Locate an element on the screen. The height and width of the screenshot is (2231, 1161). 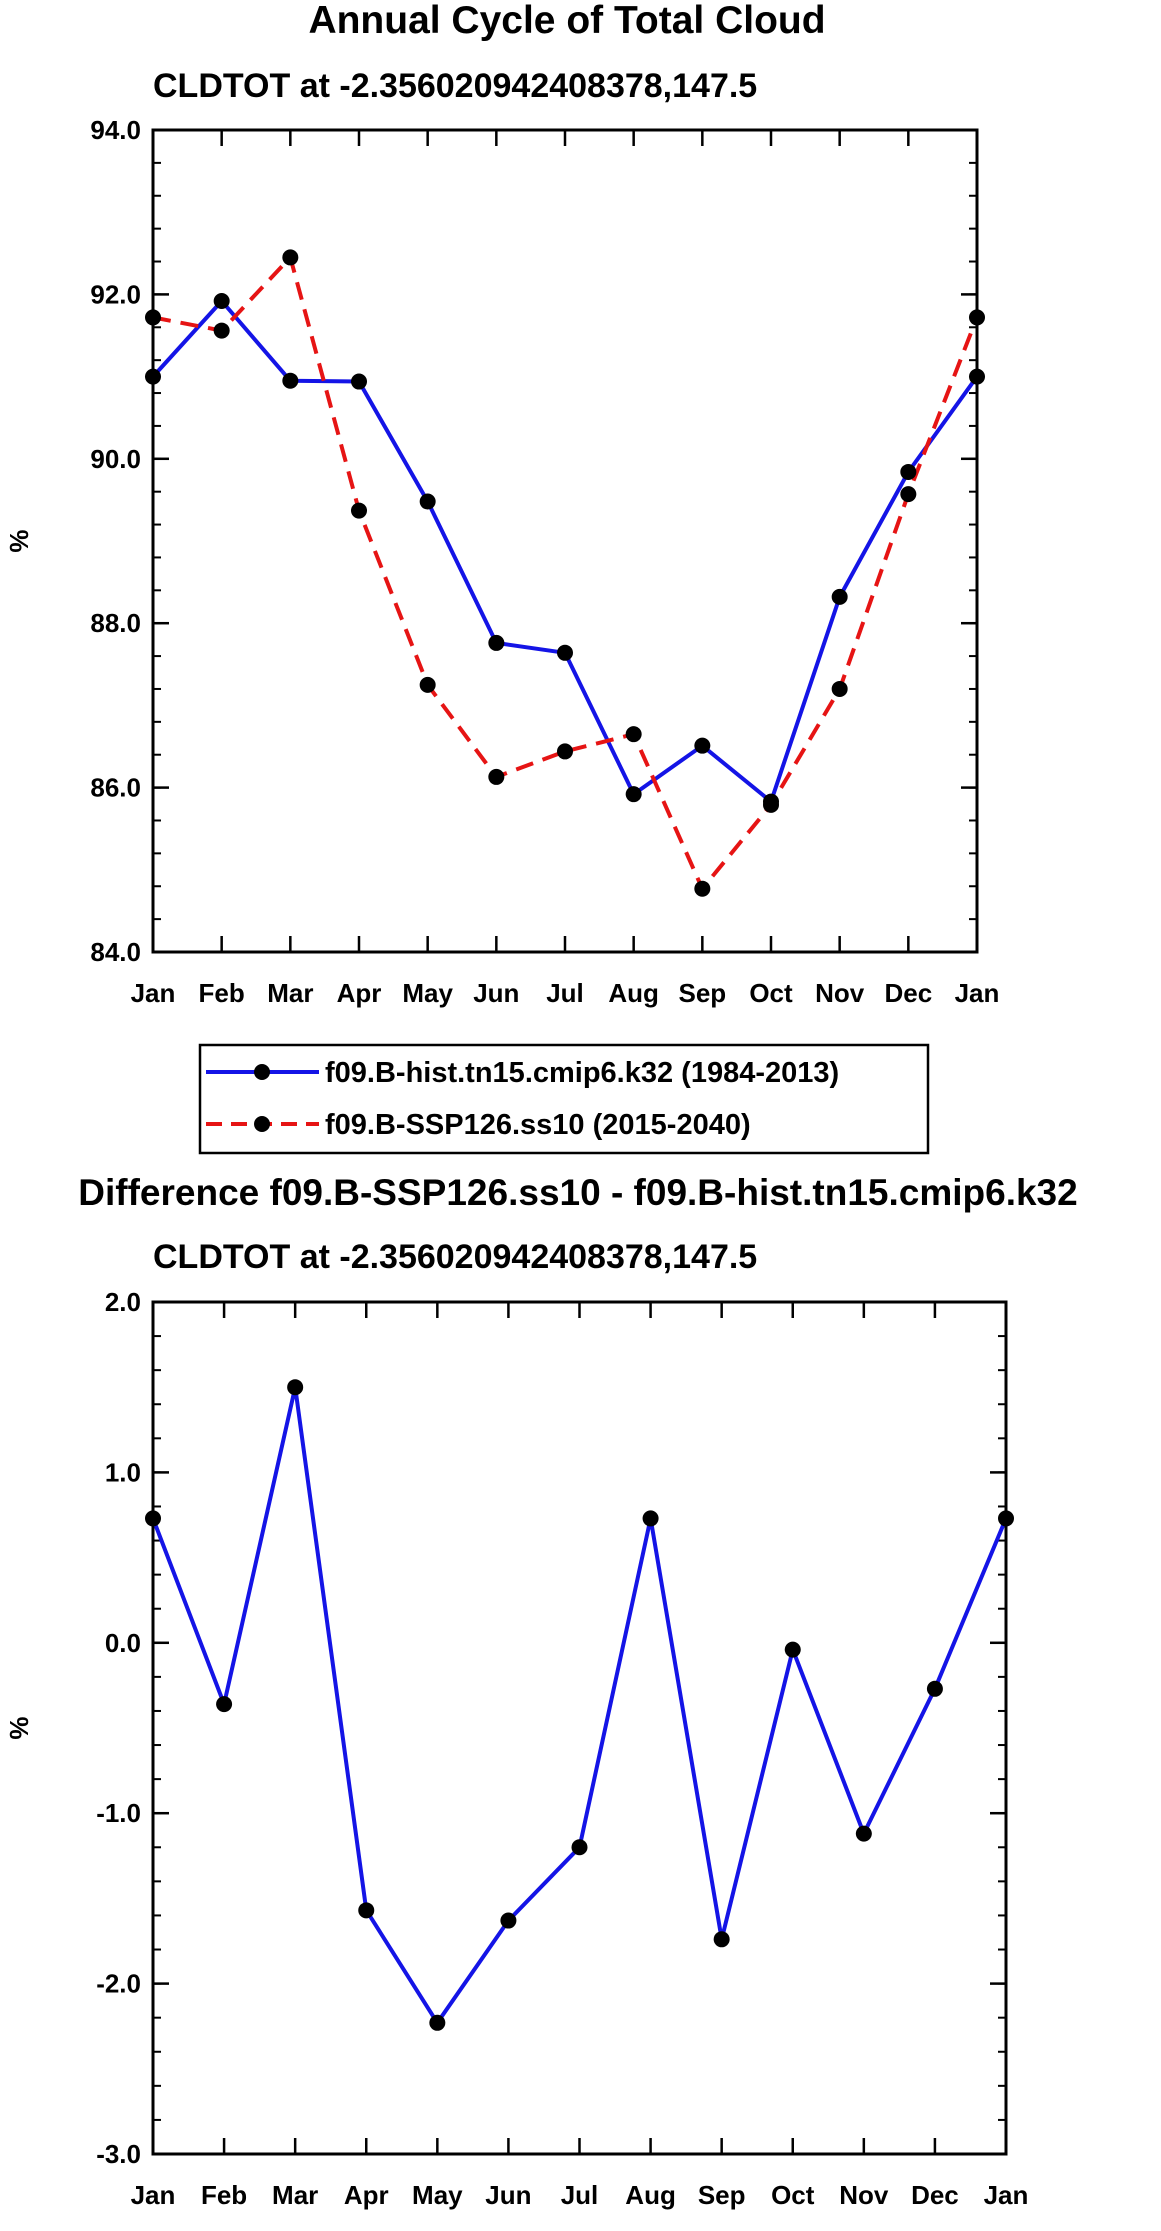
y-tick-label: -2.0 is located at coordinates (118, 1984).